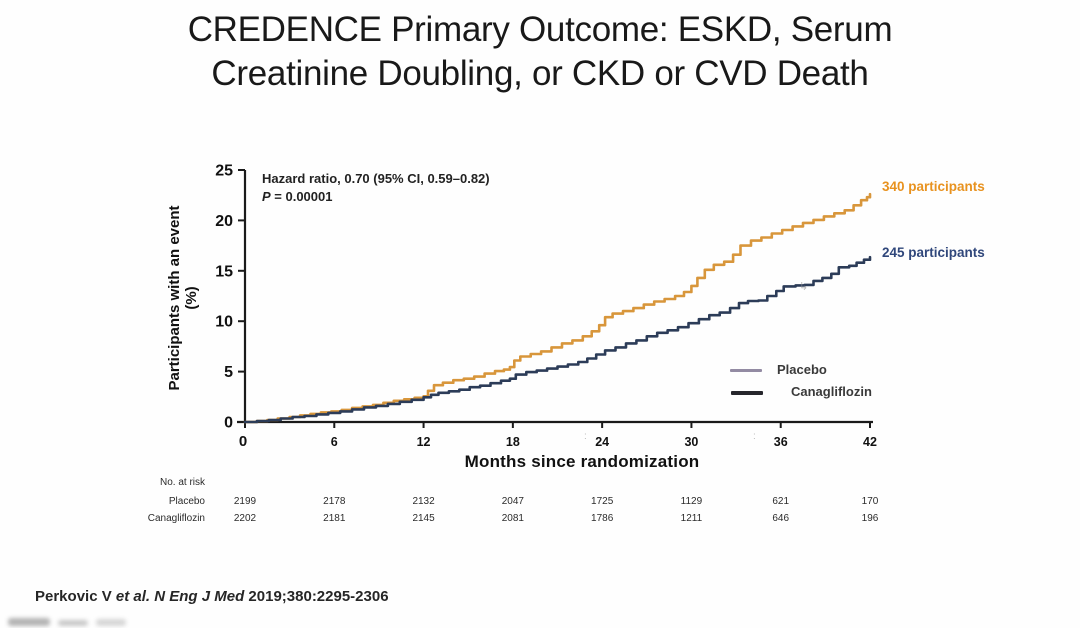 The image size is (1080, 628). I want to click on y-axis-title: Participants with an event (%), so click(183, 298).